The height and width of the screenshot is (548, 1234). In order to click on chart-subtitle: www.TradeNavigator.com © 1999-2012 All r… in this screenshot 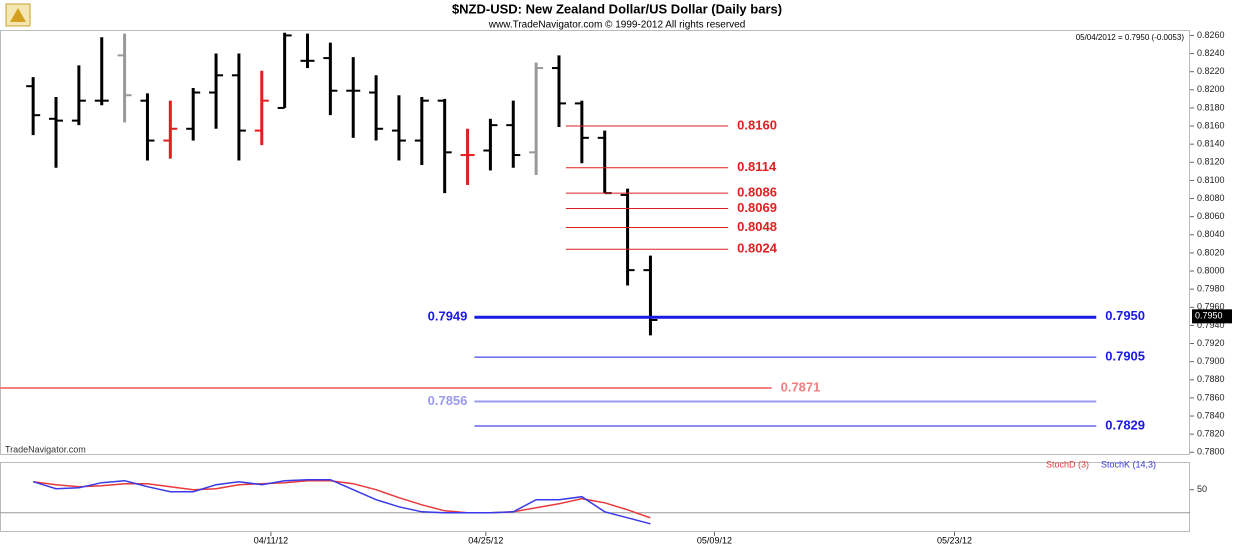, I will do `click(617, 25)`.